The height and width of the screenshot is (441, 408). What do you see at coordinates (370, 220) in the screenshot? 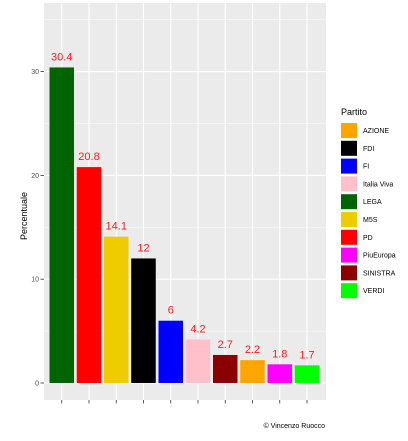
I see `legend-label: M5S` at bounding box center [370, 220].